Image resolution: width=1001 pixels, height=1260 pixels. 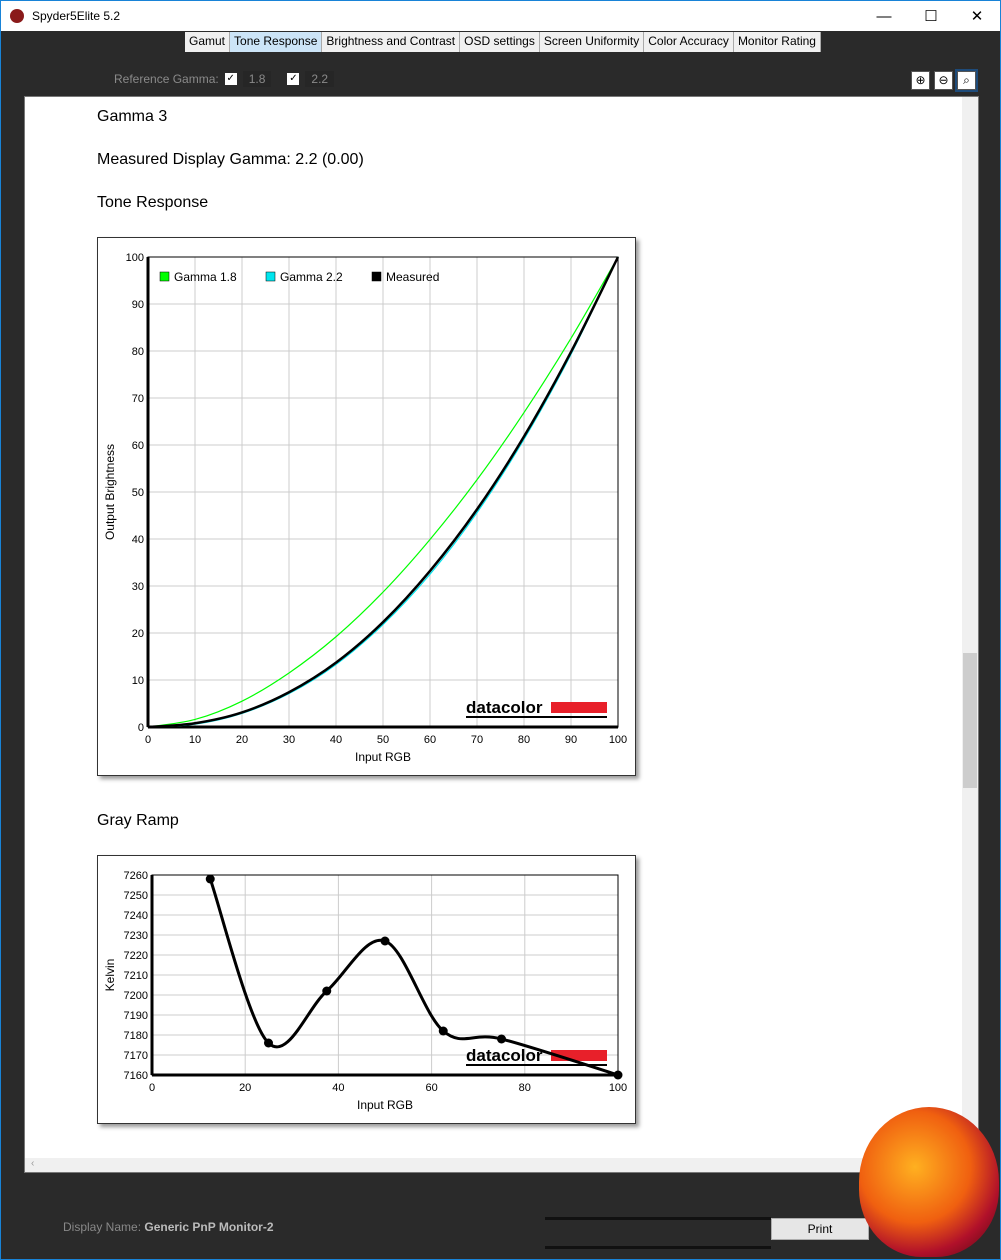 What do you see at coordinates (76, 16) in the screenshot?
I see `window-title: Spyder5Elite 5.2` at bounding box center [76, 16].